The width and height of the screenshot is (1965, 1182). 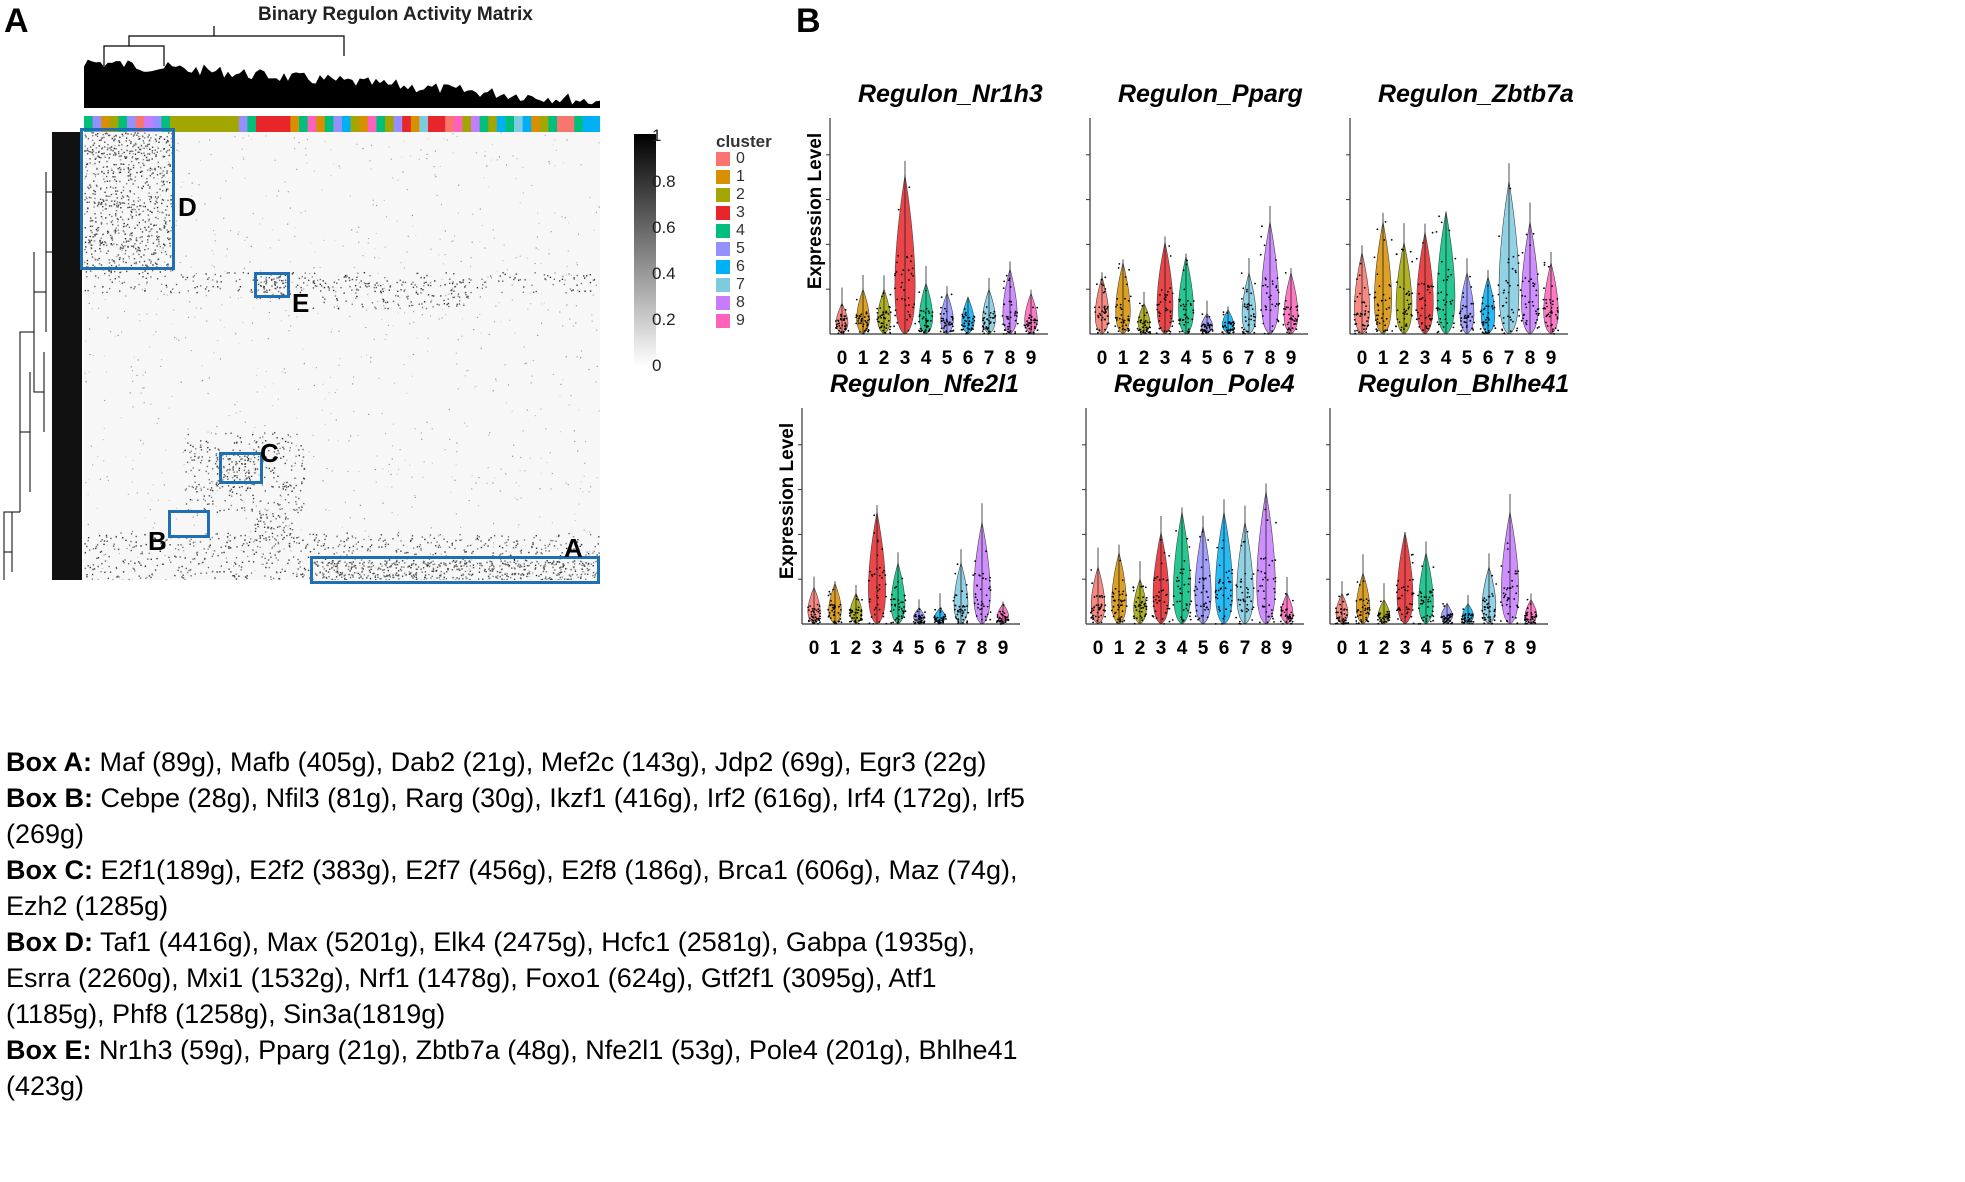 I want to click on legend-item: 1, so click(x=730, y=177).